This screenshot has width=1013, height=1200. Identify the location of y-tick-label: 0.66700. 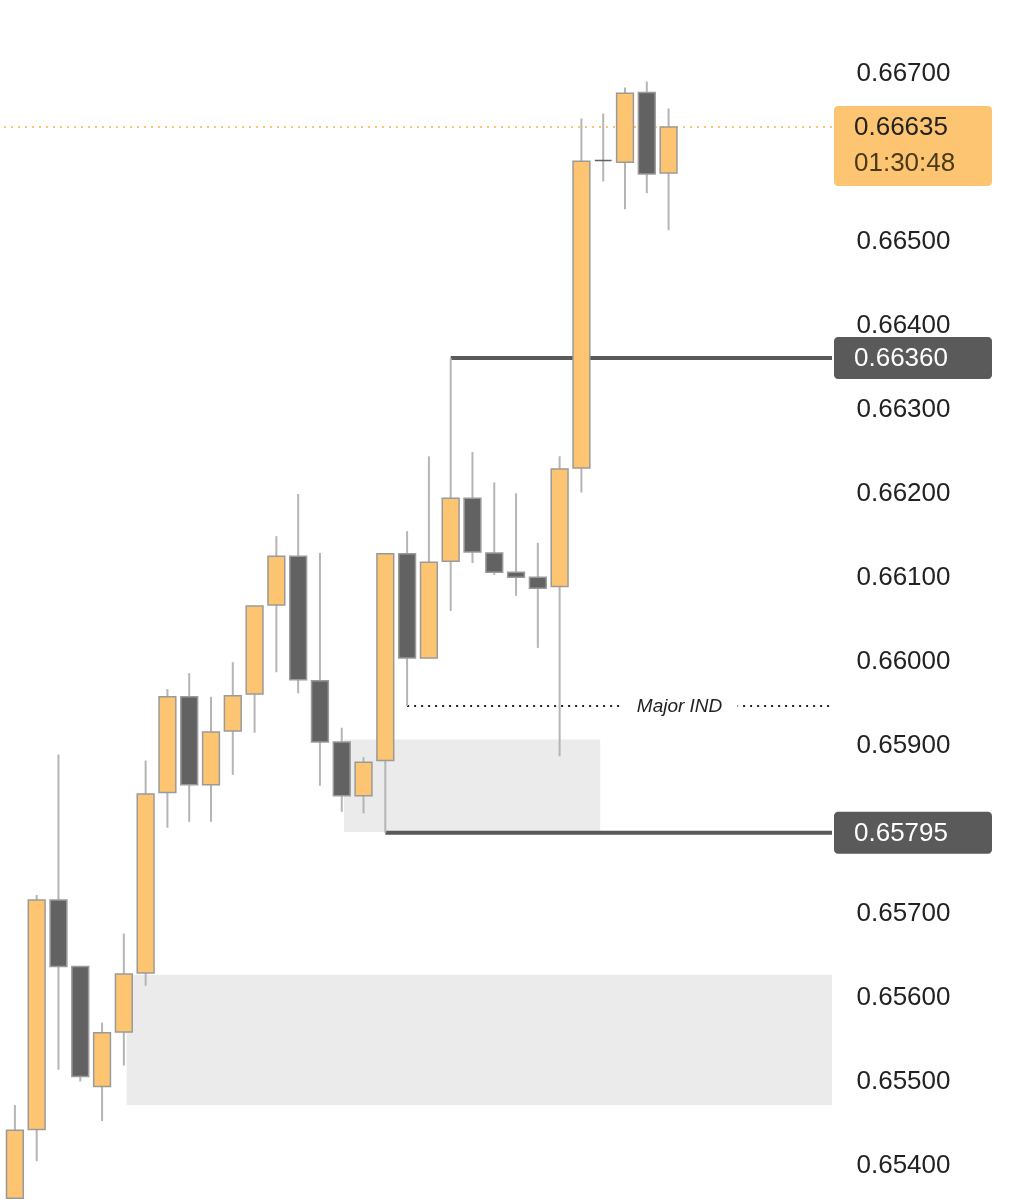
(903, 71).